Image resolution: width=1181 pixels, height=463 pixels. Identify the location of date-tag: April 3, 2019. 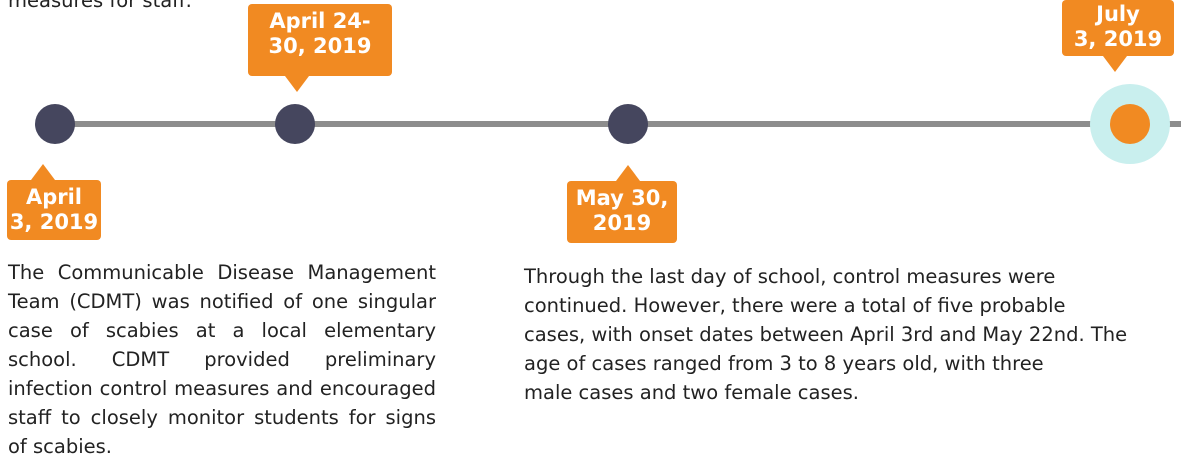
(54, 202).